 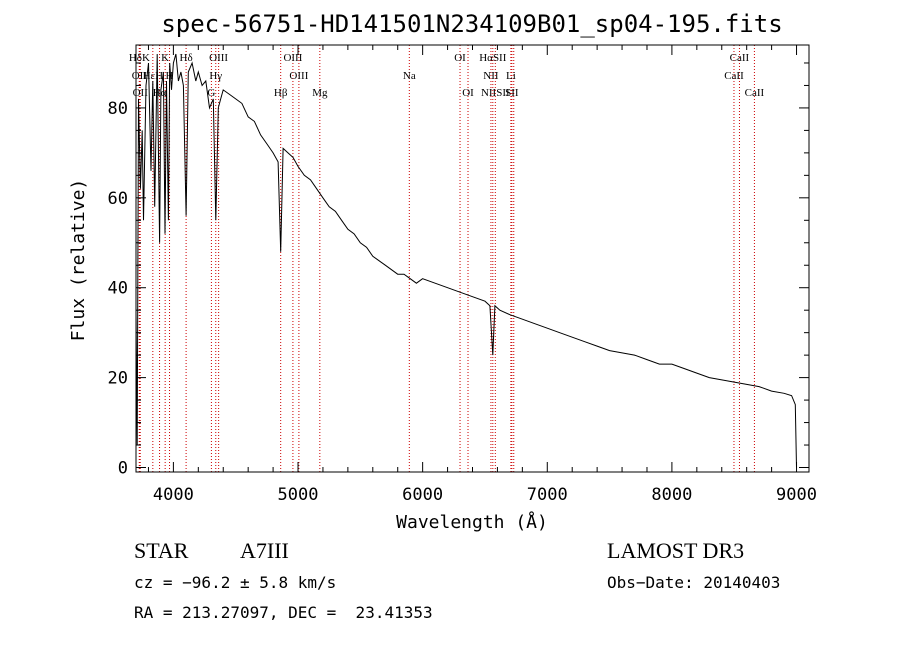 I want to click on coordinates: RA = 213.27097, DEC = 23.41353, so click(x=283, y=612).